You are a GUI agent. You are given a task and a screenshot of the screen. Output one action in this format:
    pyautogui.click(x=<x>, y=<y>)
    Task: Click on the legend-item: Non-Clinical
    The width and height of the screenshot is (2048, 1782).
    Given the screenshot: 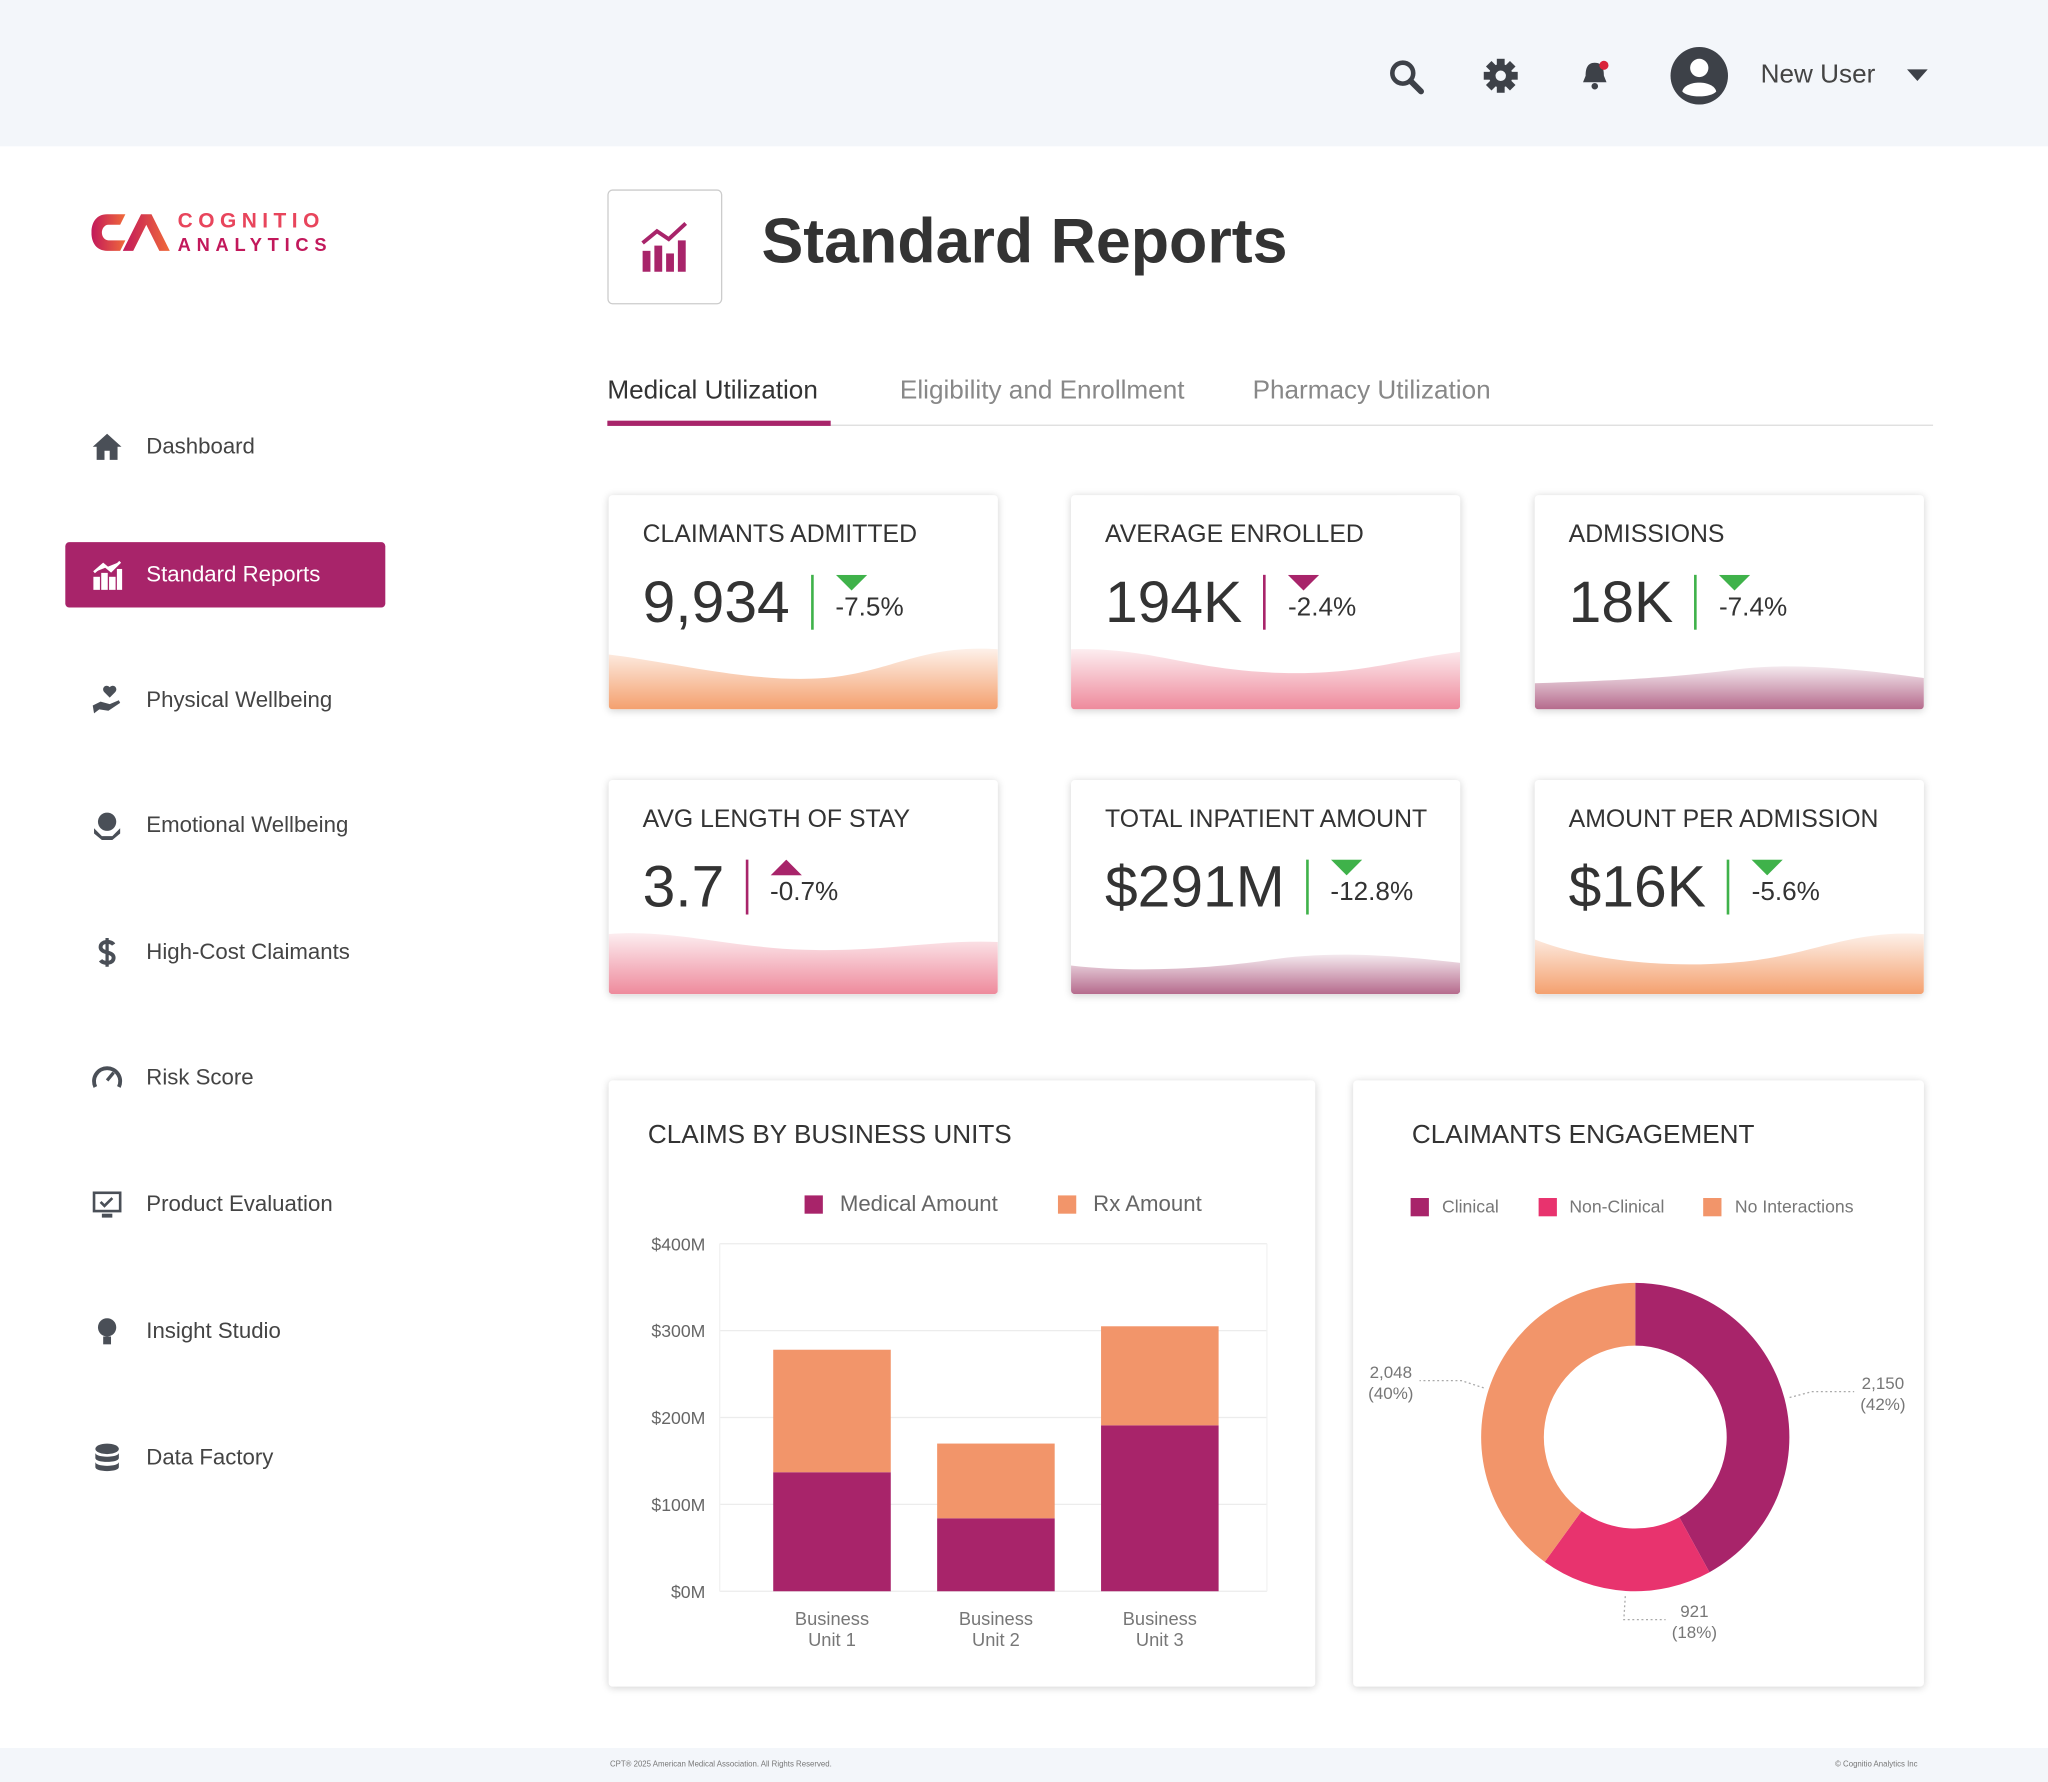 What is the action you would take?
    pyautogui.click(x=1600, y=1206)
    